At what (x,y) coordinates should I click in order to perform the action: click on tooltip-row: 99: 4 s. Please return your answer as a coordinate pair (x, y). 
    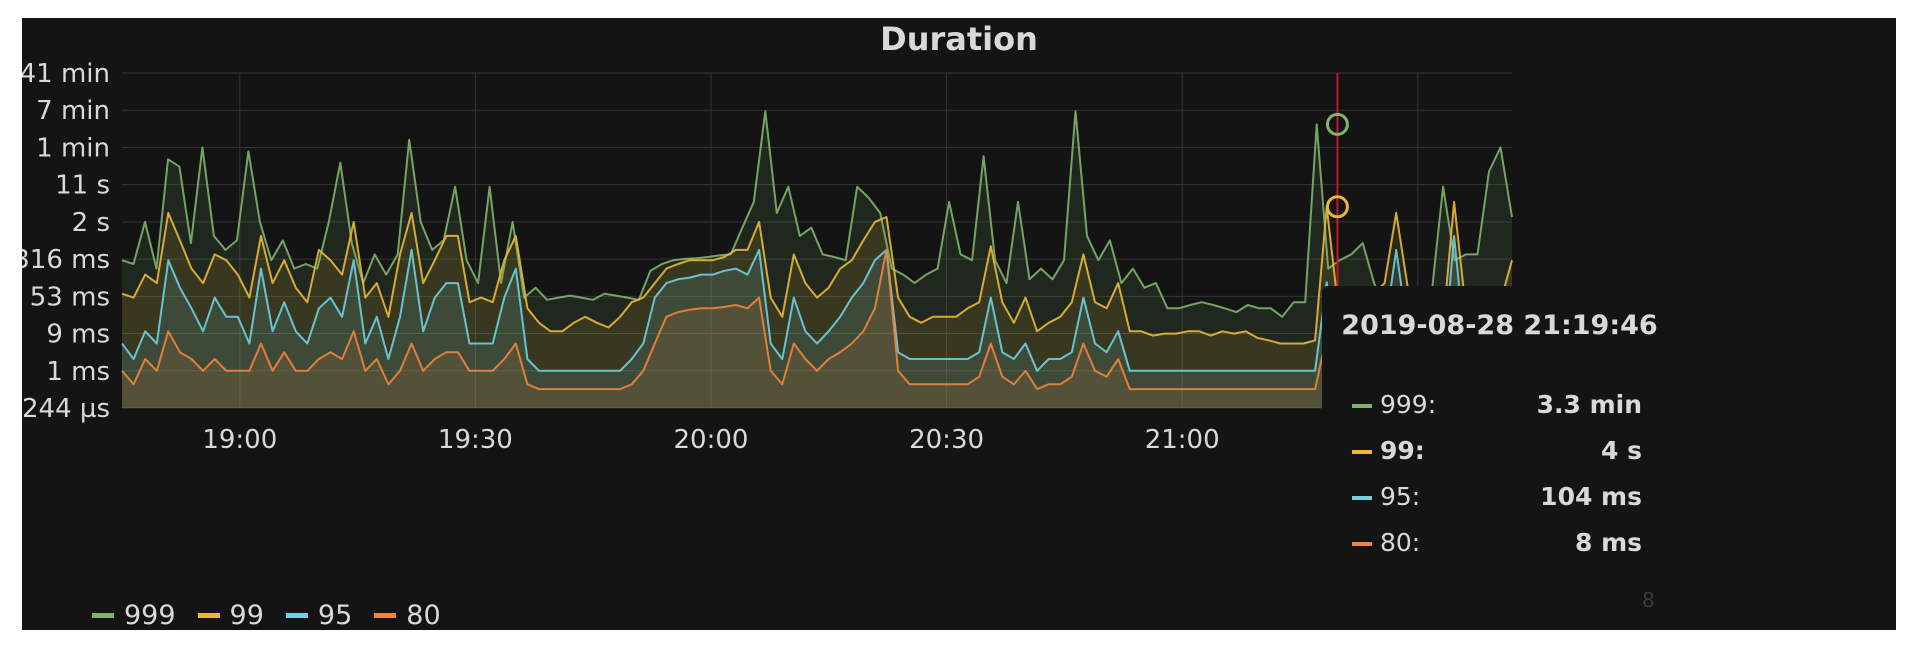
    Looking at the image, I should click on (1502, 452).